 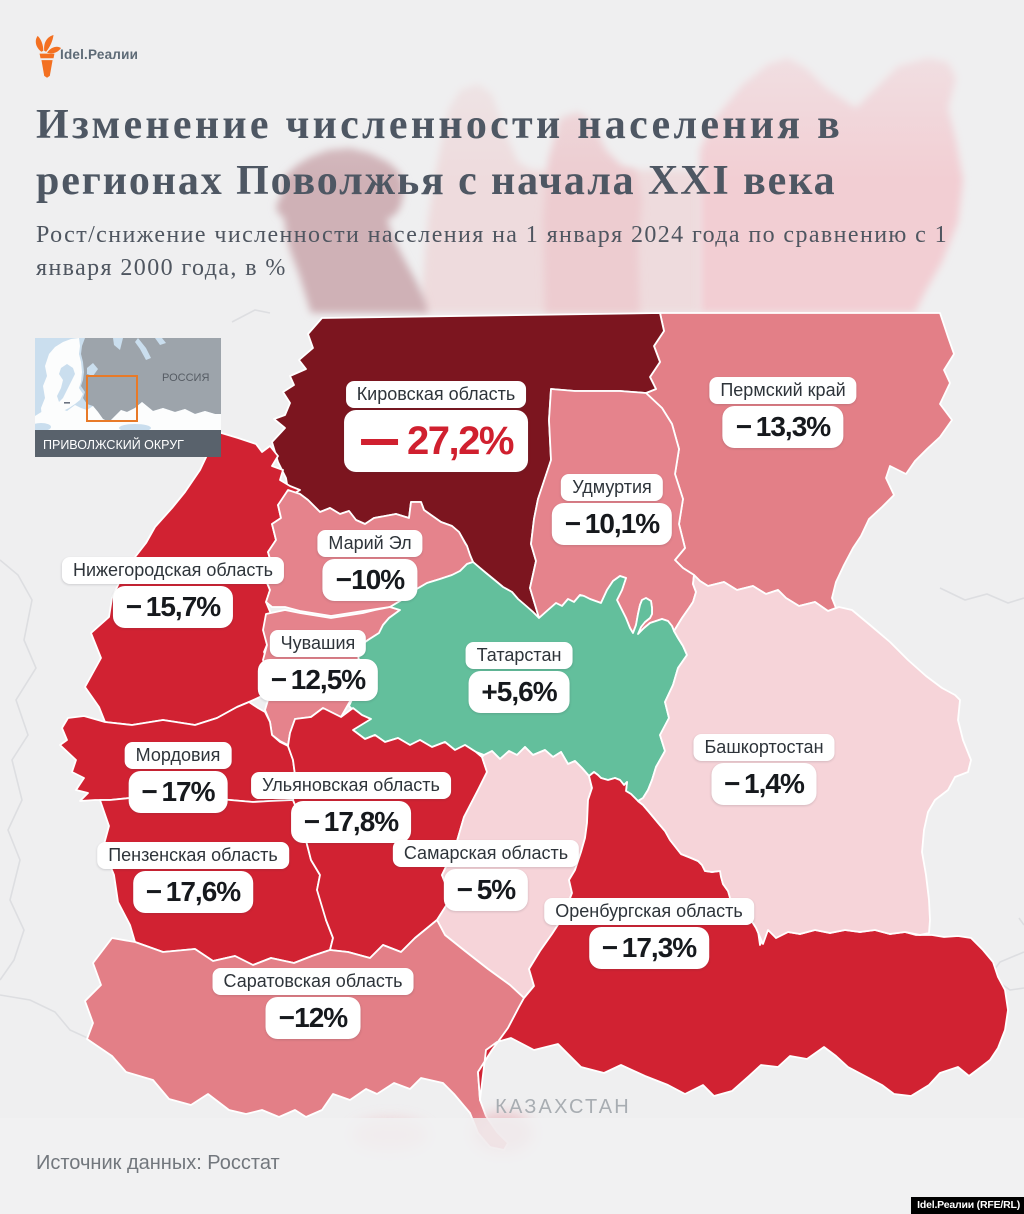 What do you see at coordinates (113, 444) in the screenshot?
I see `svg-text: ПРИВОЛЖСКИЙ ОКРУГ` at bounding box center [113, 444].